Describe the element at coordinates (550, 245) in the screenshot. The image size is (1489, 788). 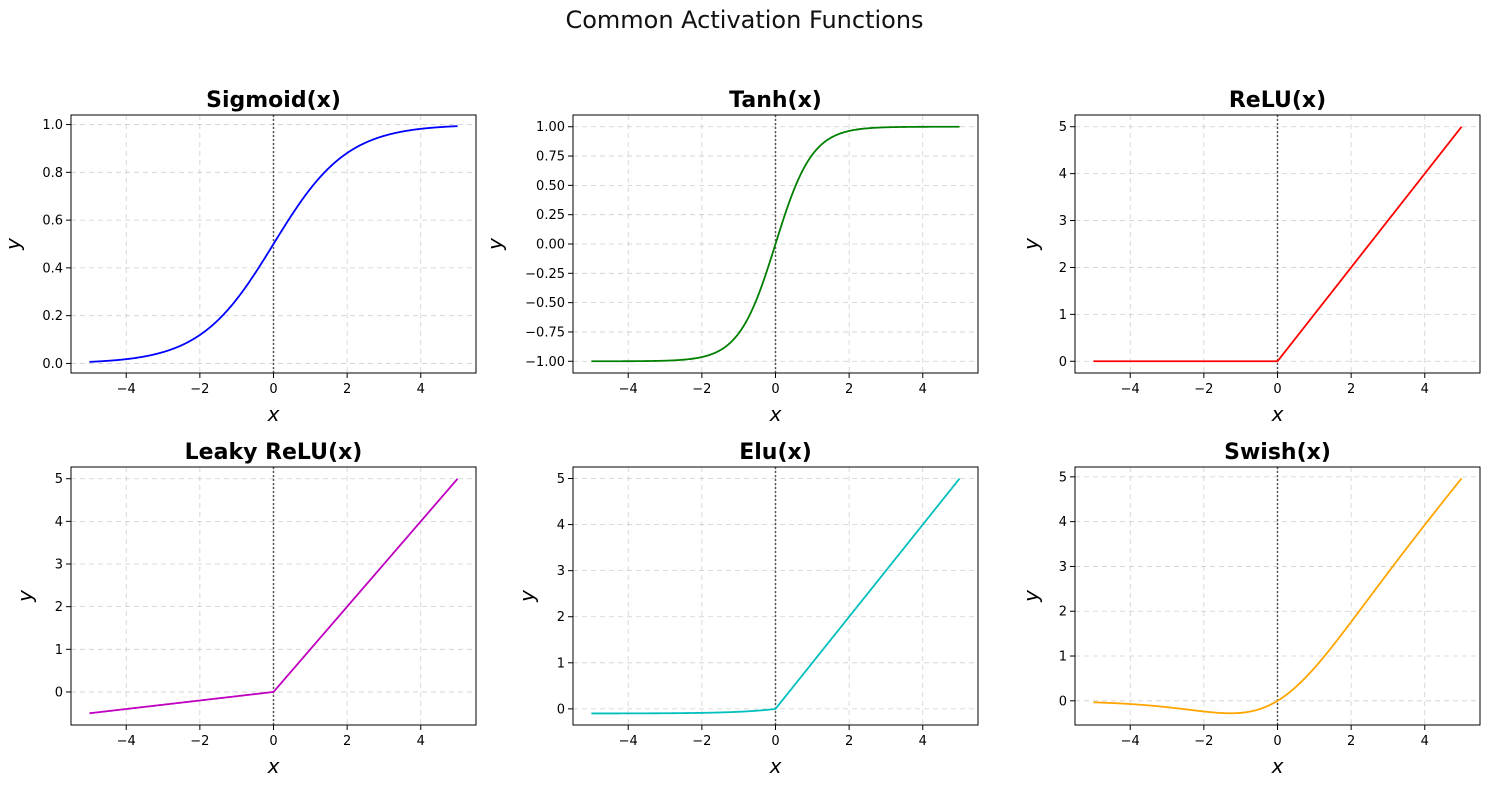
I see `y-tick-label: 0.00` at that location.